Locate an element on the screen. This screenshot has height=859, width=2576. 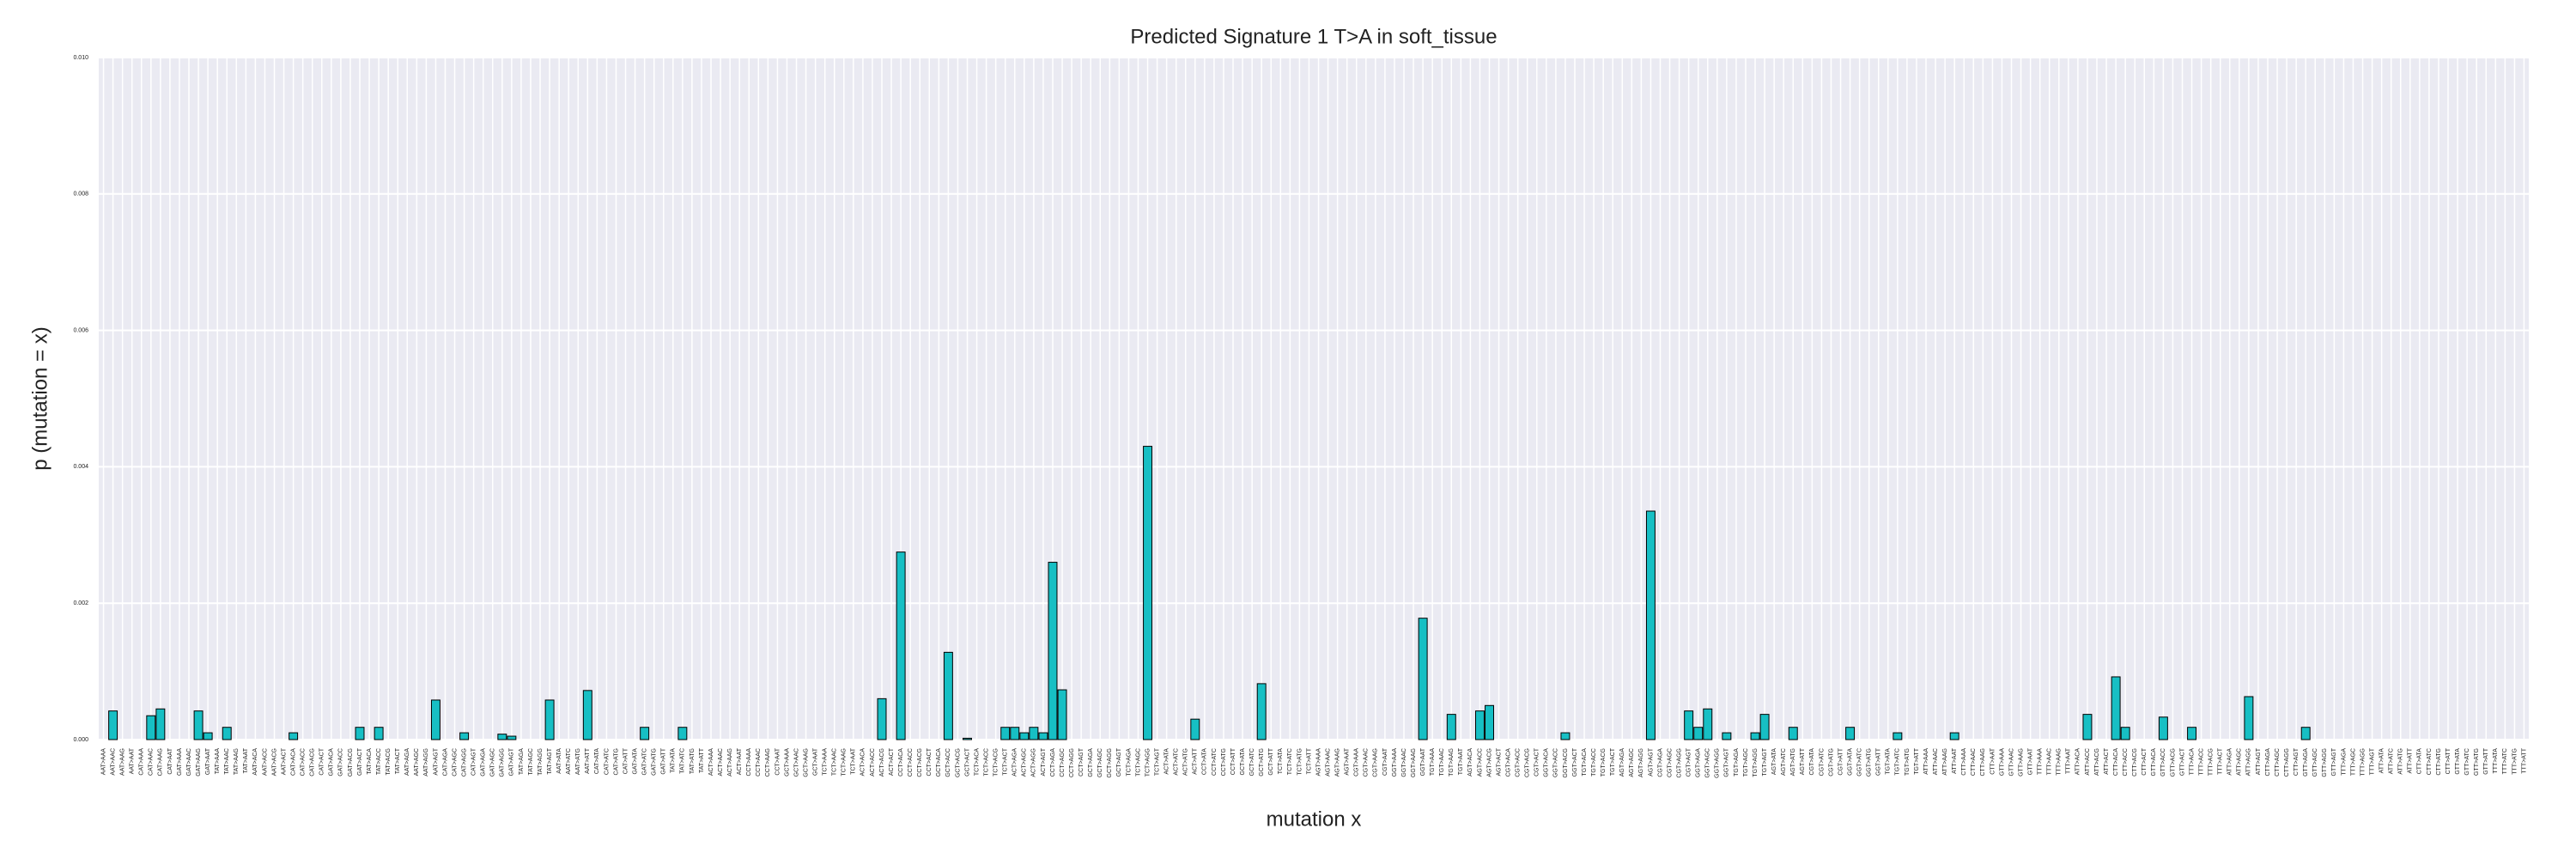
x-tick-label: AGT>ACG is located at coordinates (1489, 763).